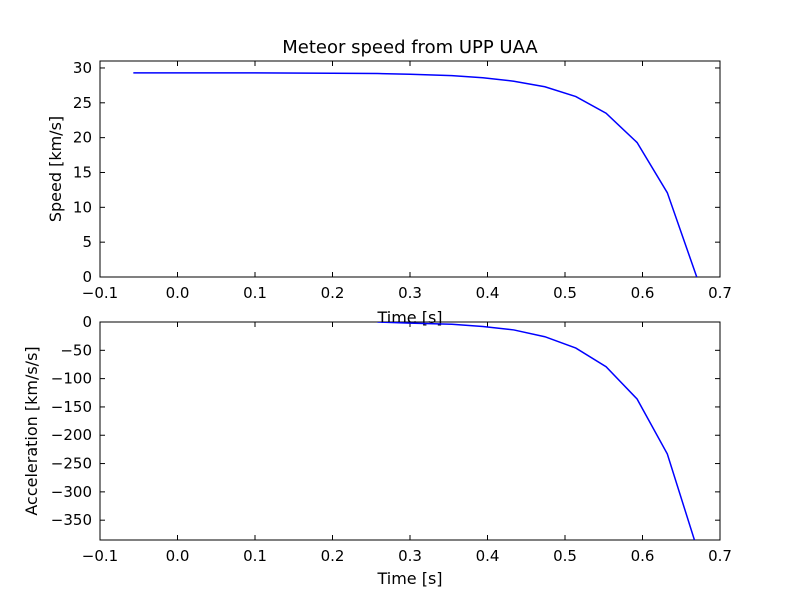 The height and width of the screenshot is (600, 800). I want to click on acceleration-x-tick-label: 0.1, so click(255, 556).